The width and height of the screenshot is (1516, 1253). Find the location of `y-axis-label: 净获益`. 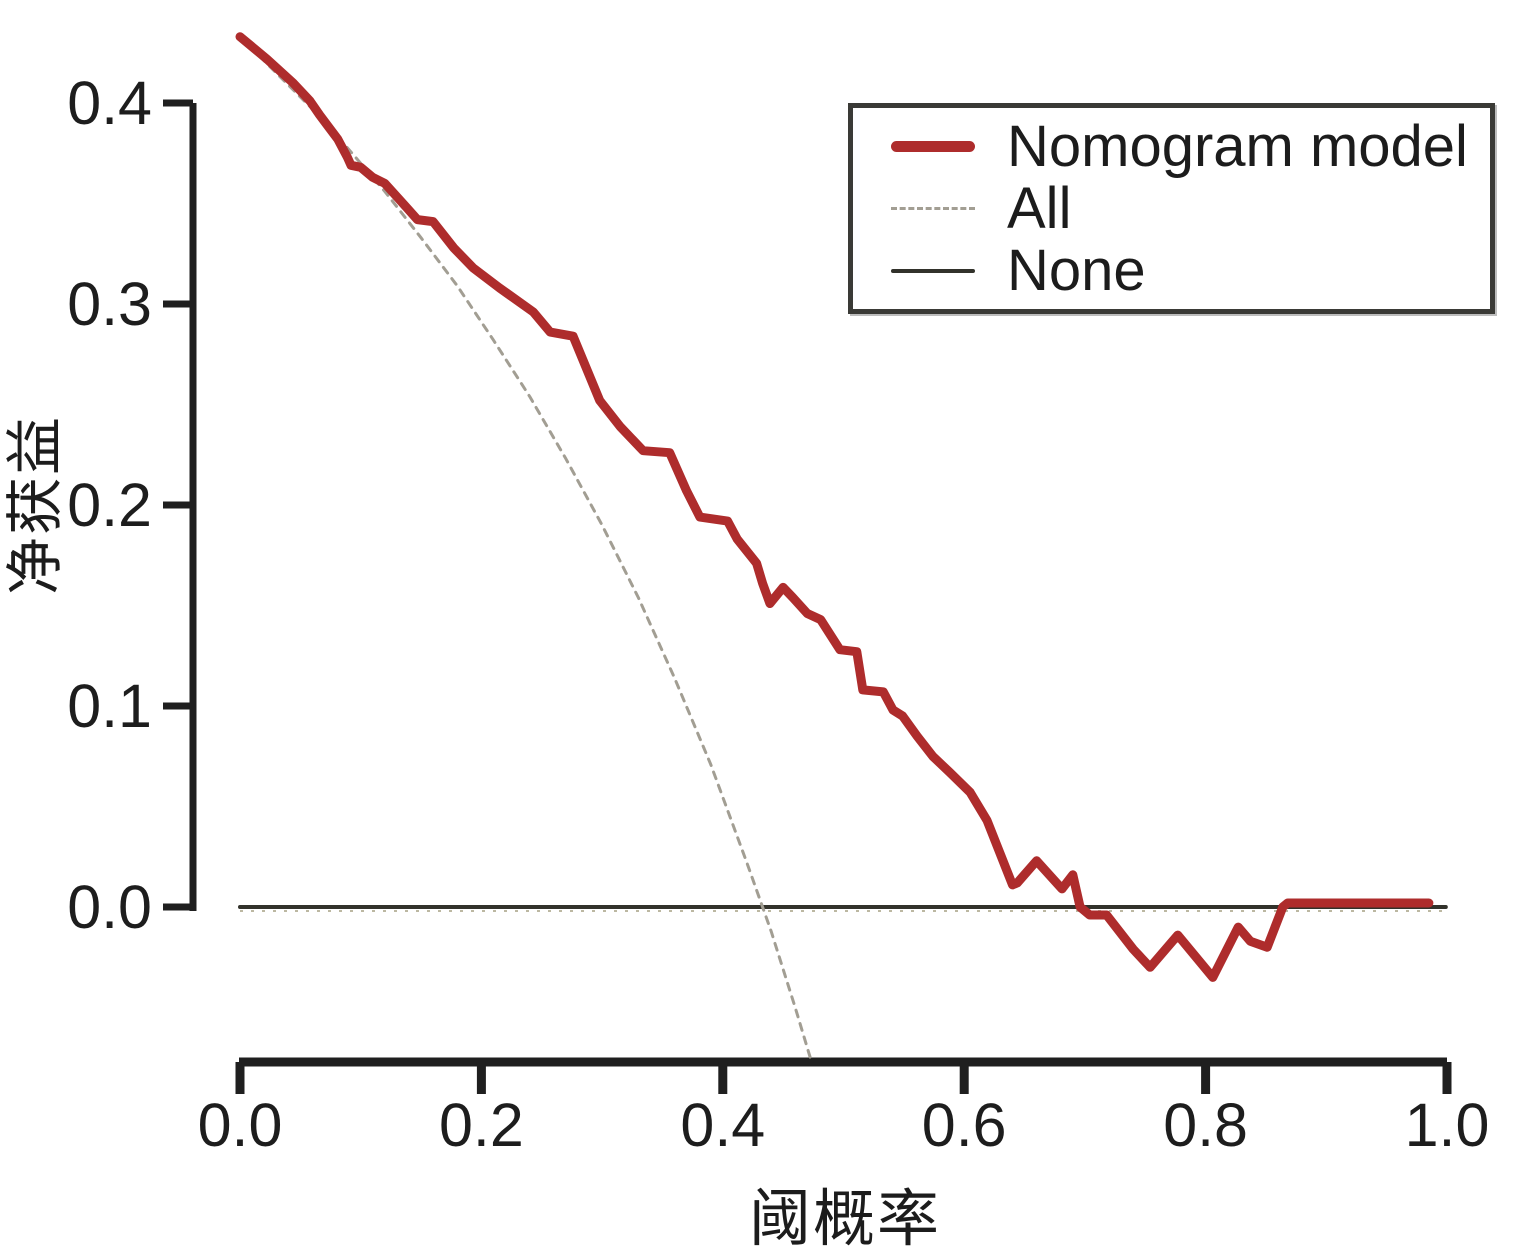

y-axis-label: 净获益 is located at coordinates (35, 505).